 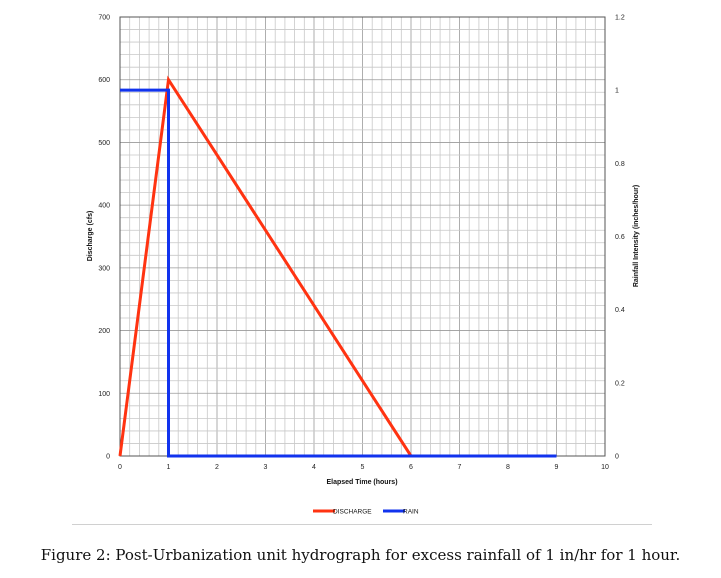 What do you see at coordinates (620, 383) in the screenshot?
I see `y2-tick-label: 0.2` at bounding box center [620, 383].